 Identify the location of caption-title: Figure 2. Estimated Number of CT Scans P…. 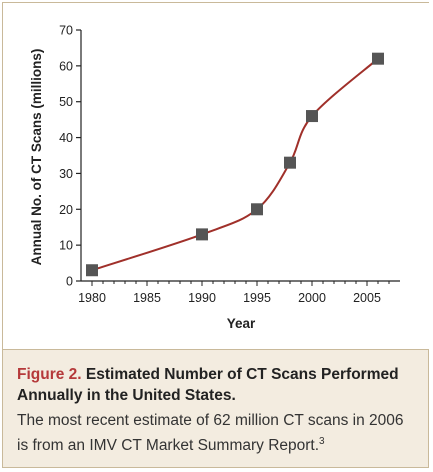
(215, 385).